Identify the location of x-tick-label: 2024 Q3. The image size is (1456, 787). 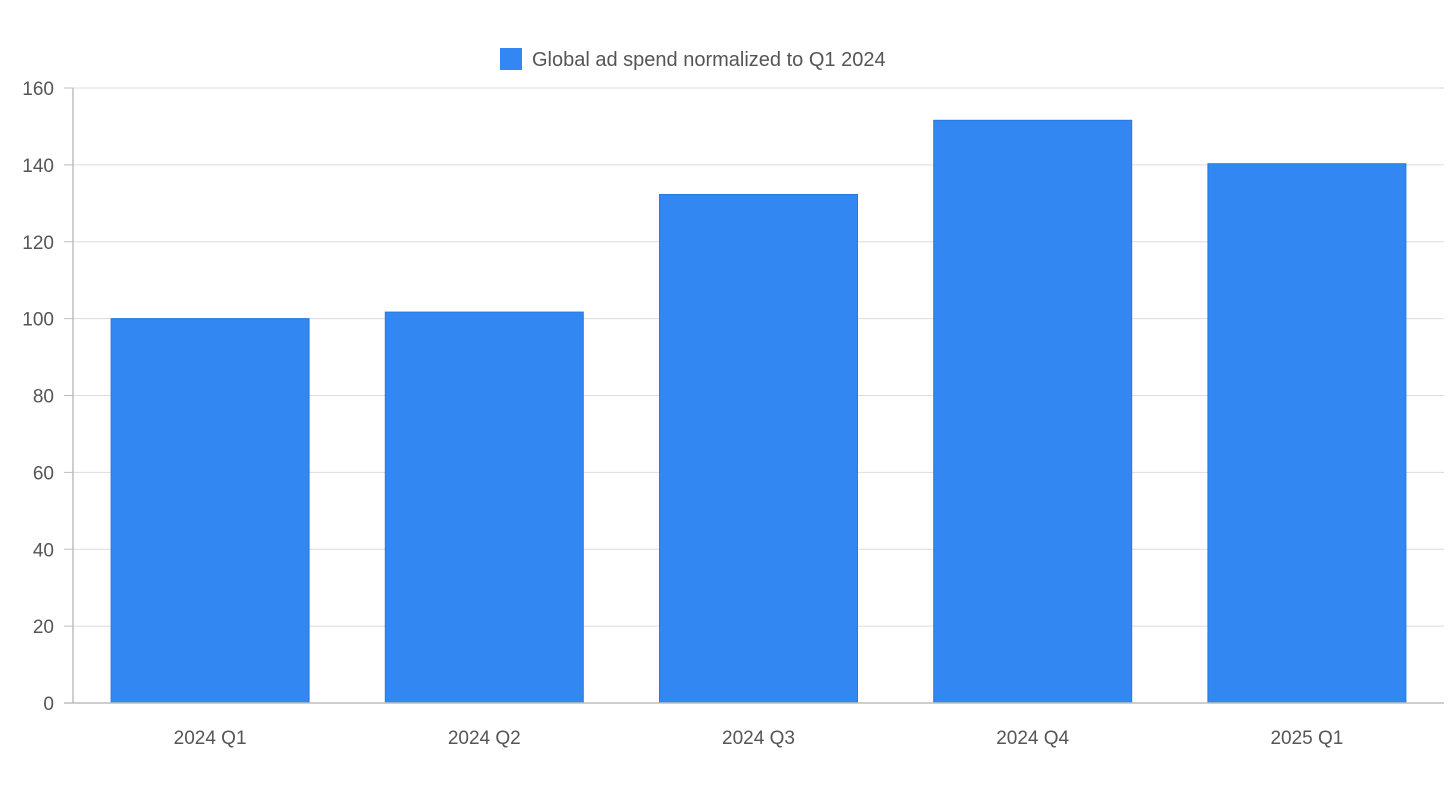
(758, 738).